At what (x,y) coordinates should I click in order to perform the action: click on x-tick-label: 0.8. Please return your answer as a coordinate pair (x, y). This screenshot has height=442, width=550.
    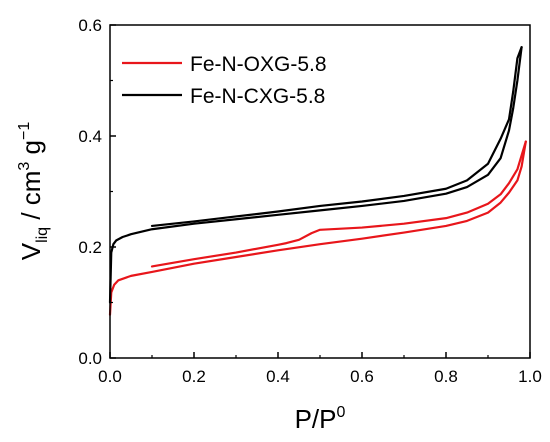
    Looking at the image, I should click on (446, 376).